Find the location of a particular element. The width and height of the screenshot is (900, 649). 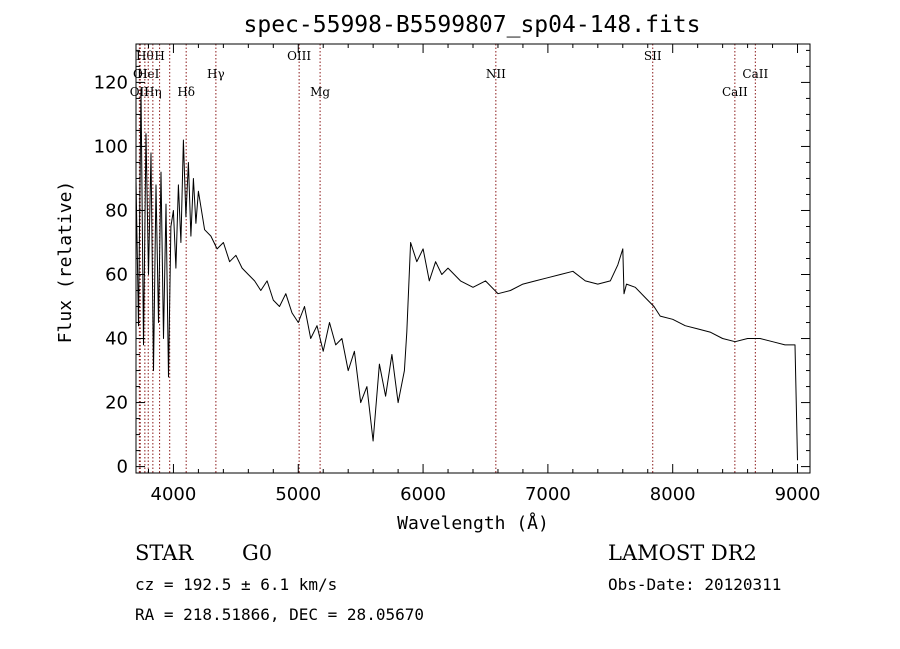

marker-label: Hθ is located at coordinates (145, 56).